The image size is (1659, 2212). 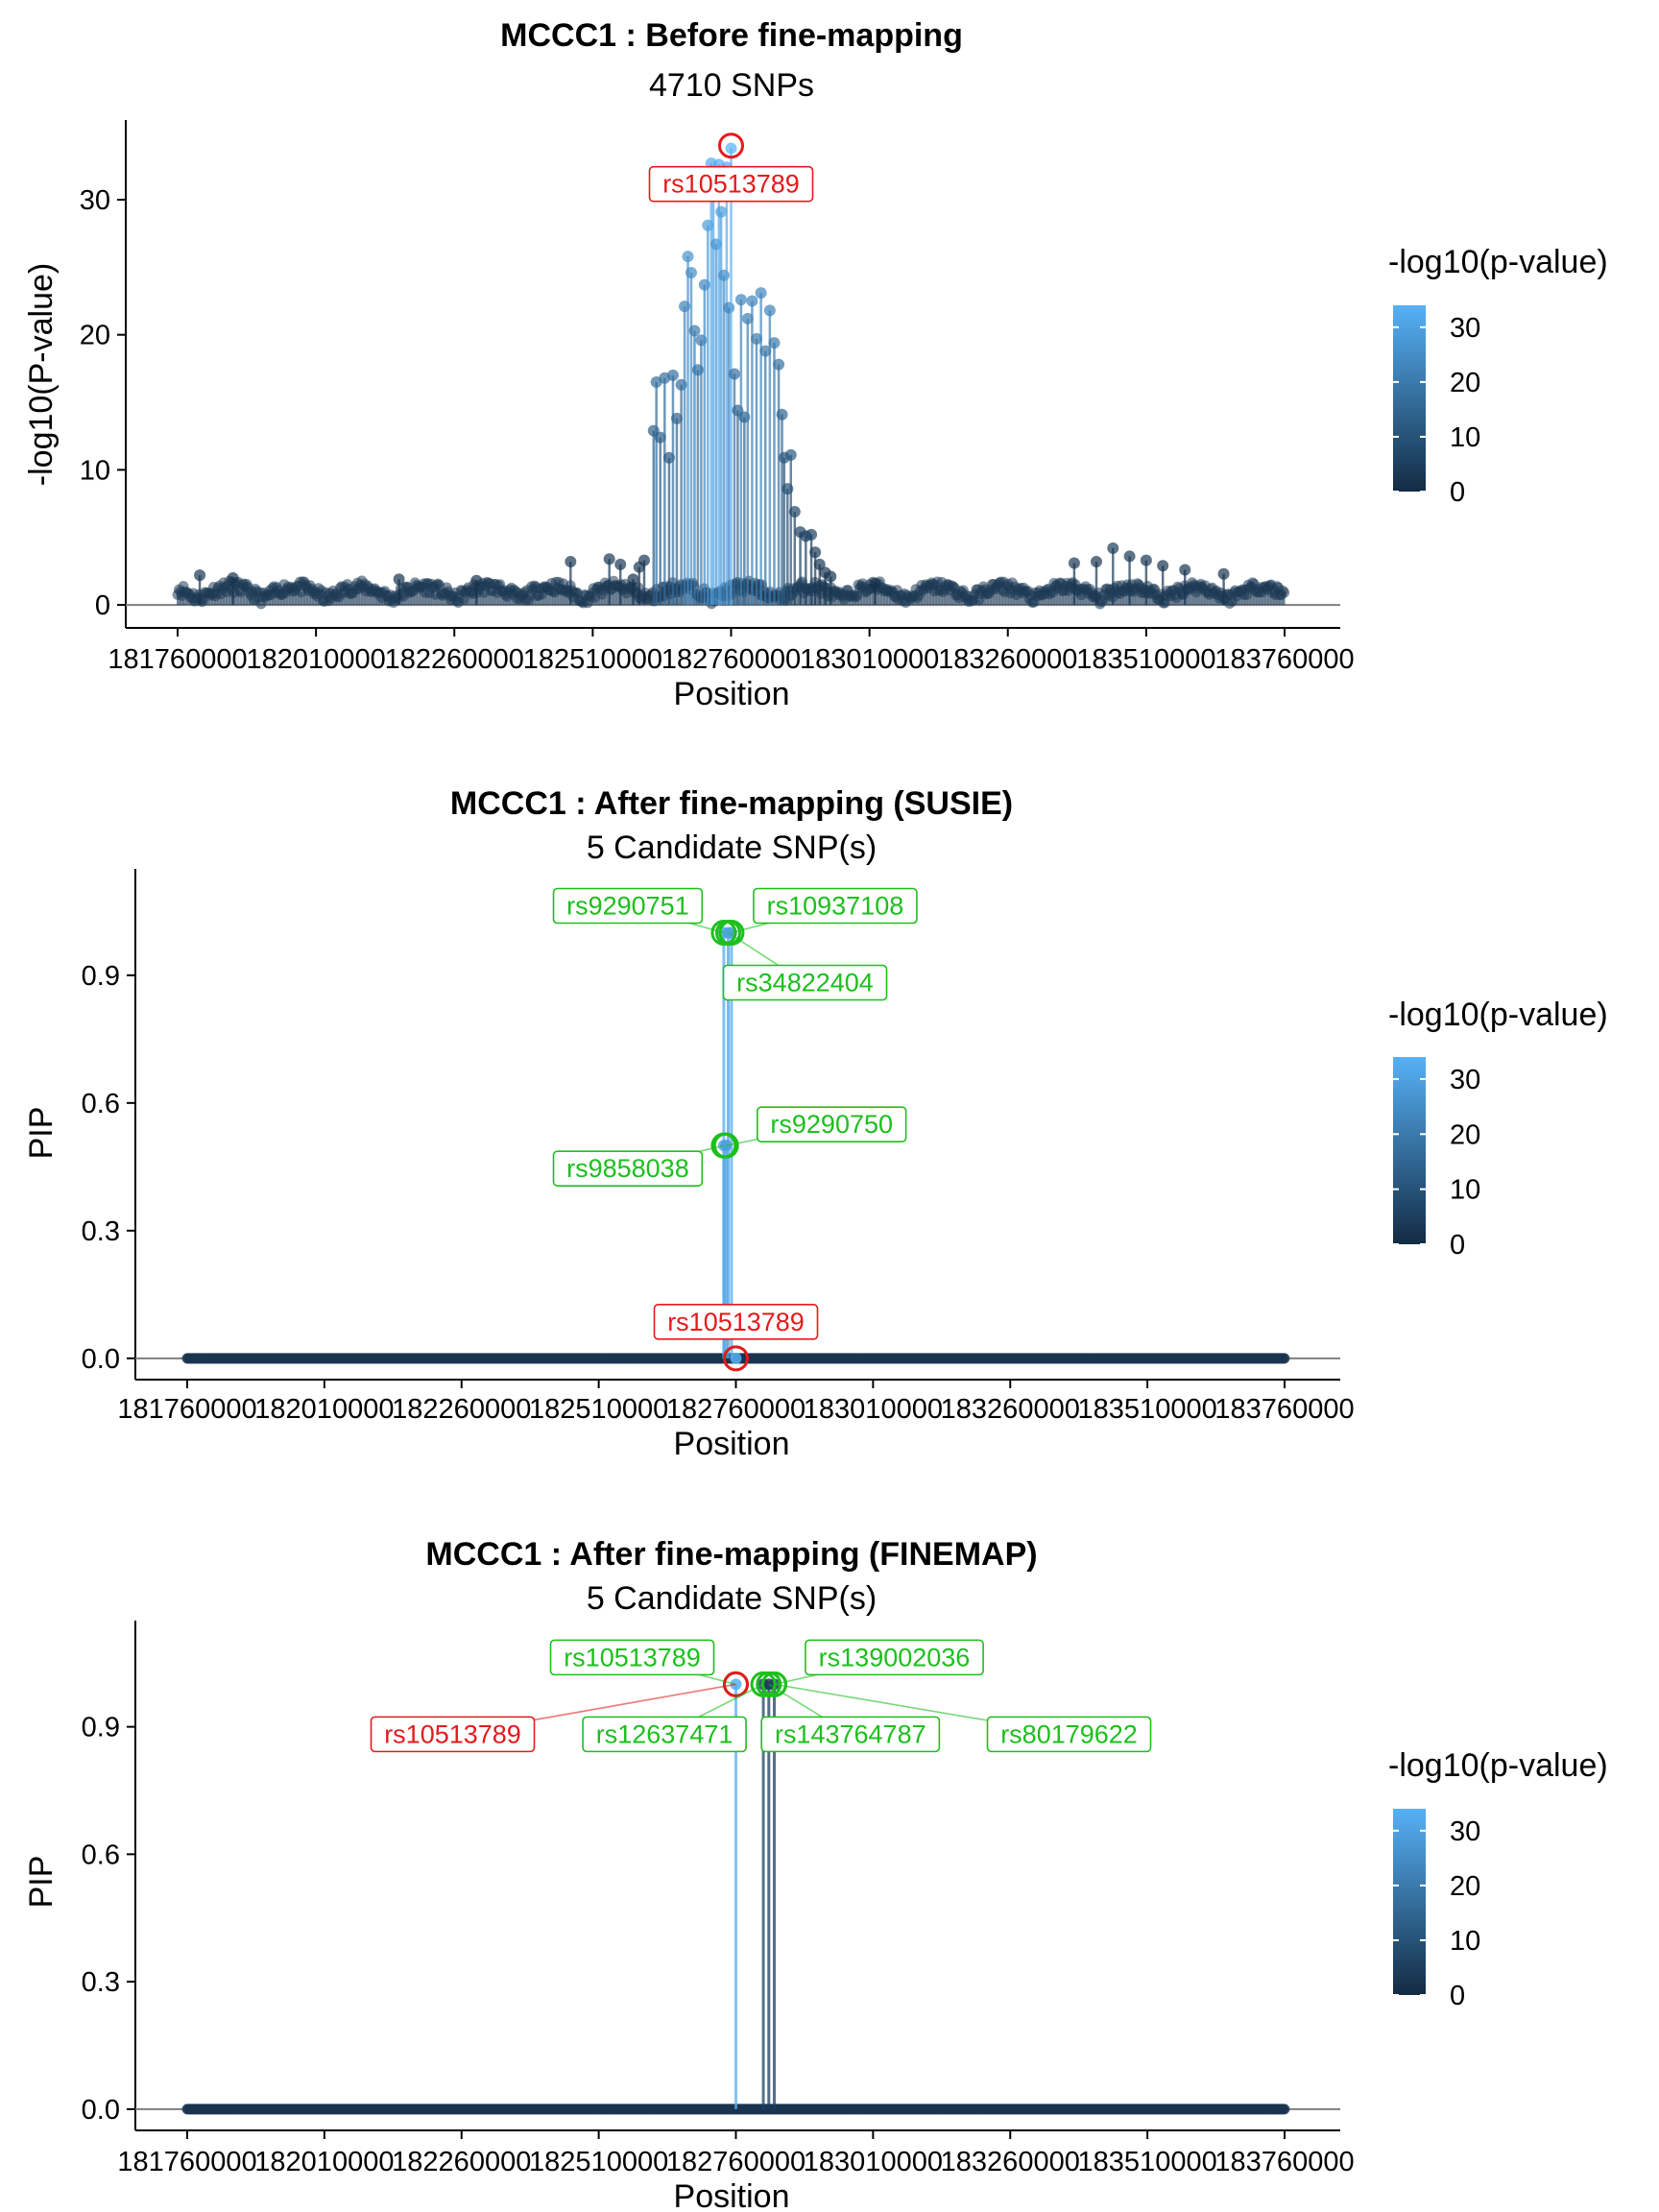 What do you see at coordinates (1465, 1134) in the screenshot?
I see `legend-tick-label: 20` at bounding box center [1465, 1134].